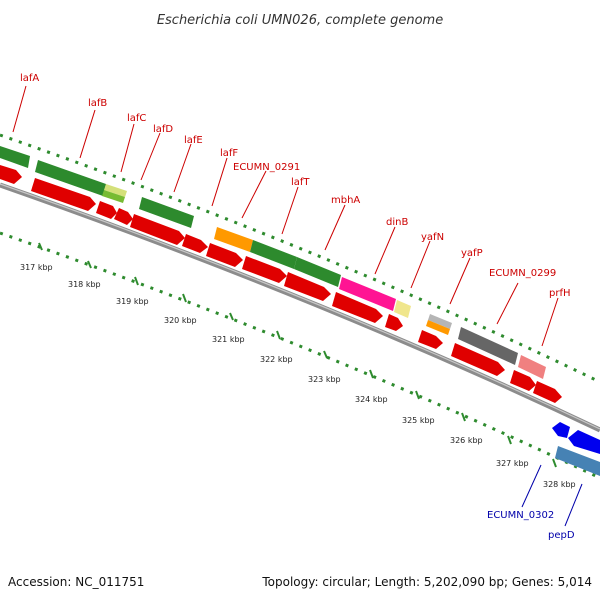  I want to click on gene-block-steel, so click(577, 461).